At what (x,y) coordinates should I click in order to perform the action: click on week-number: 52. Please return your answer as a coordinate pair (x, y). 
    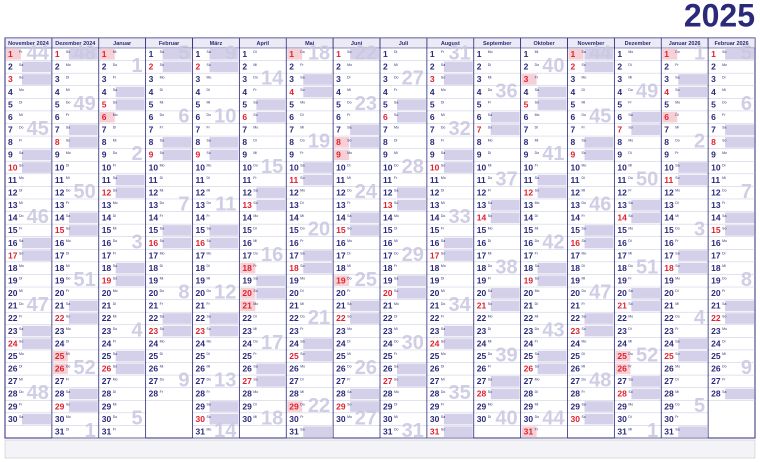
    Looking at the image, I should click on (85, 368).